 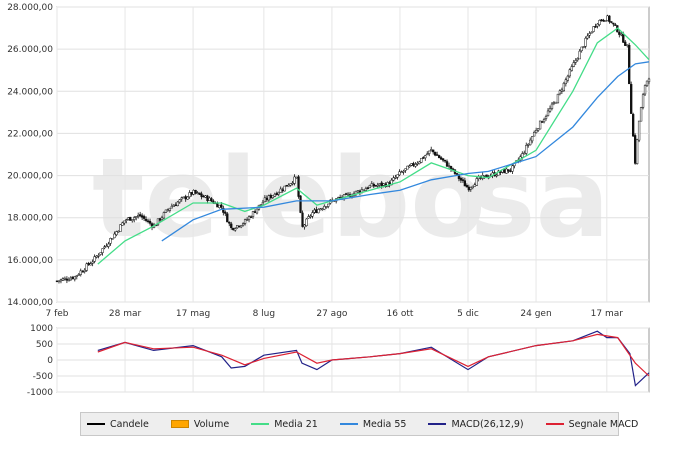 I want to click on legend-item: Candele, so click(x=118, y=424).